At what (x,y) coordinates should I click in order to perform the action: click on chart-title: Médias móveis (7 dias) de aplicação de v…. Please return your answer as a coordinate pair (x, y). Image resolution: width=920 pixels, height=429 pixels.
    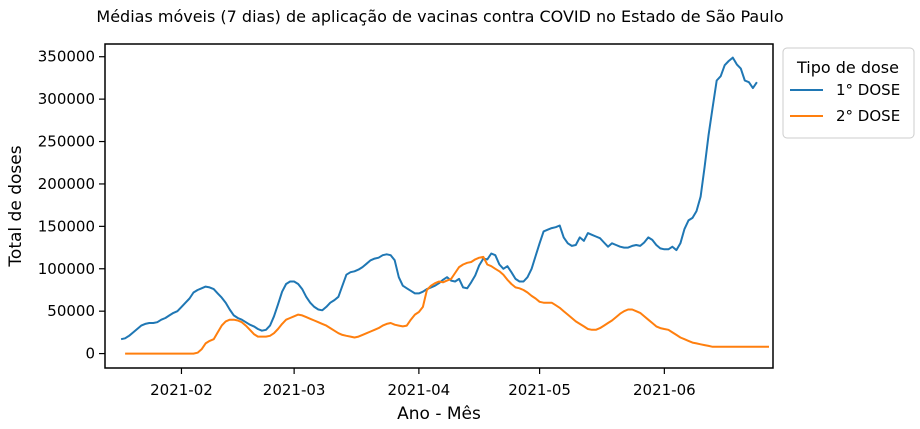
    Looking at the image, I should click on (439, 16).